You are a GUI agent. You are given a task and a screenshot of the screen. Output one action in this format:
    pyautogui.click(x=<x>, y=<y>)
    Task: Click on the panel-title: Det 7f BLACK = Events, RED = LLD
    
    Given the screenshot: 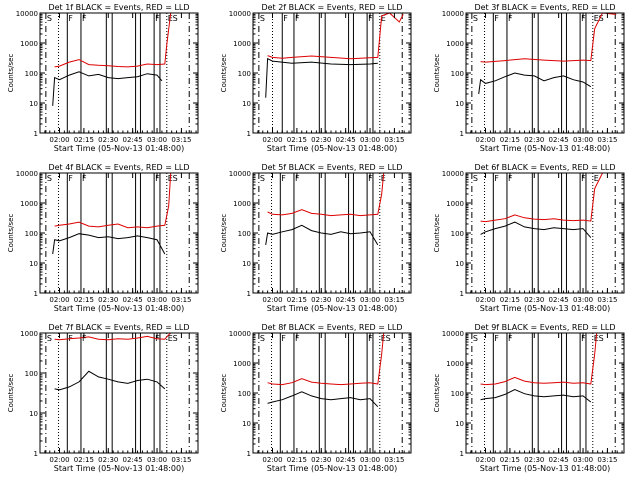 What is the action you would take?
    pyautogui.click(x=118, y=327)
    